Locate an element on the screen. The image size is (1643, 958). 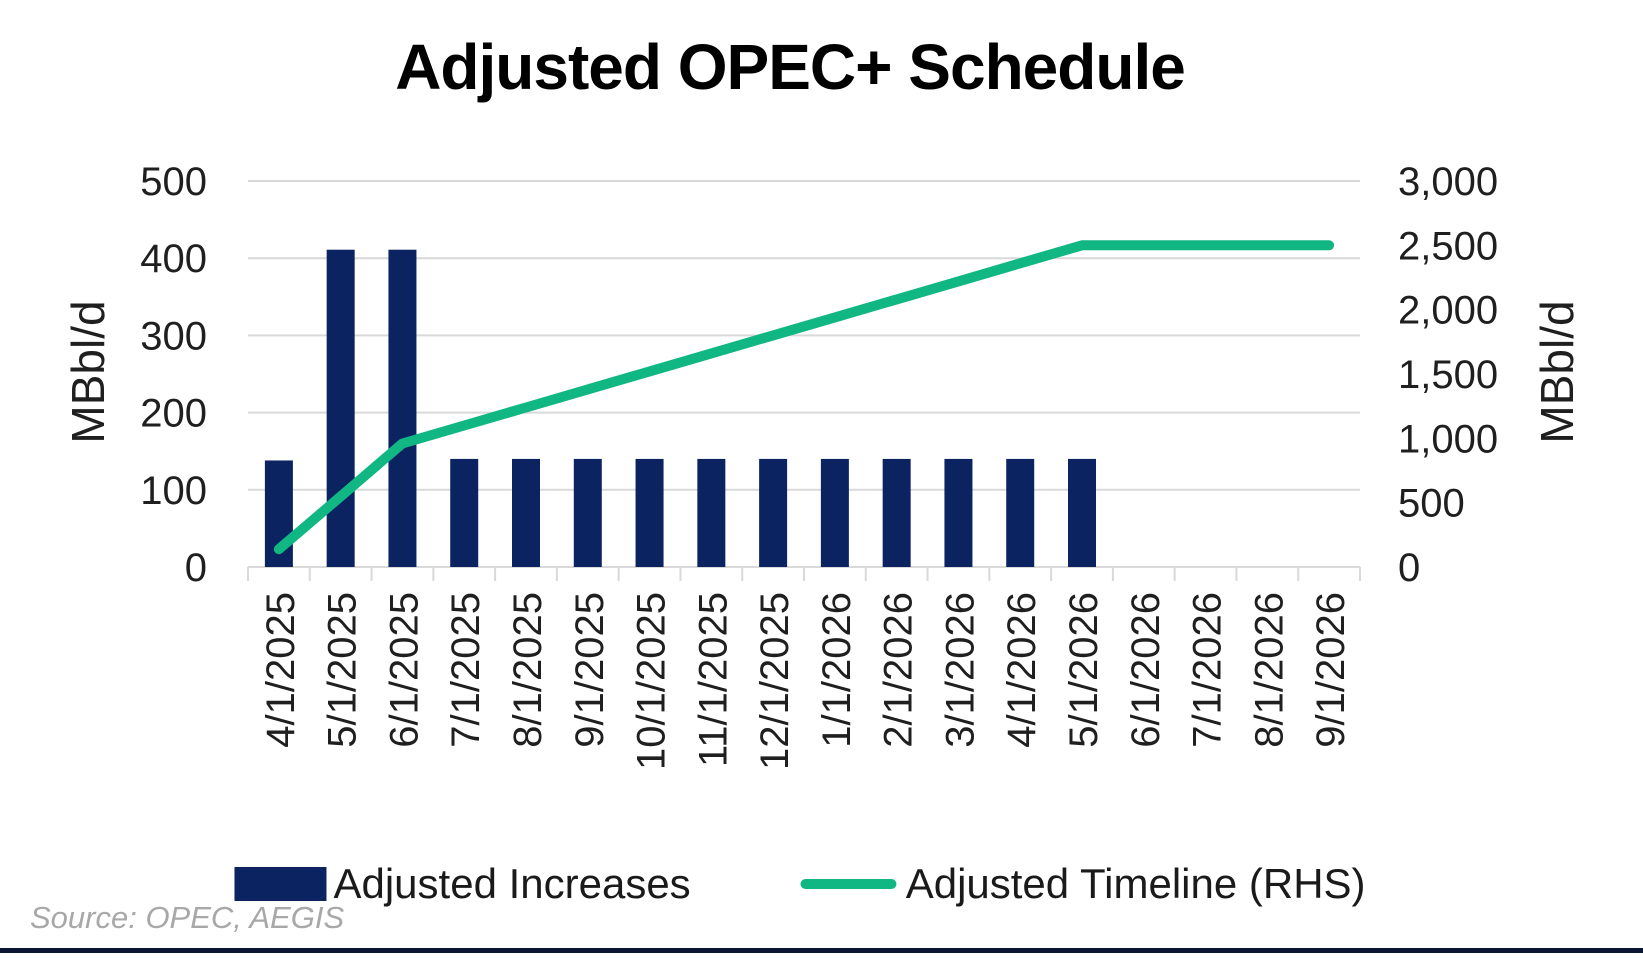
x-axis-label: 7/1/2025 is located at coordinates (466, 670).